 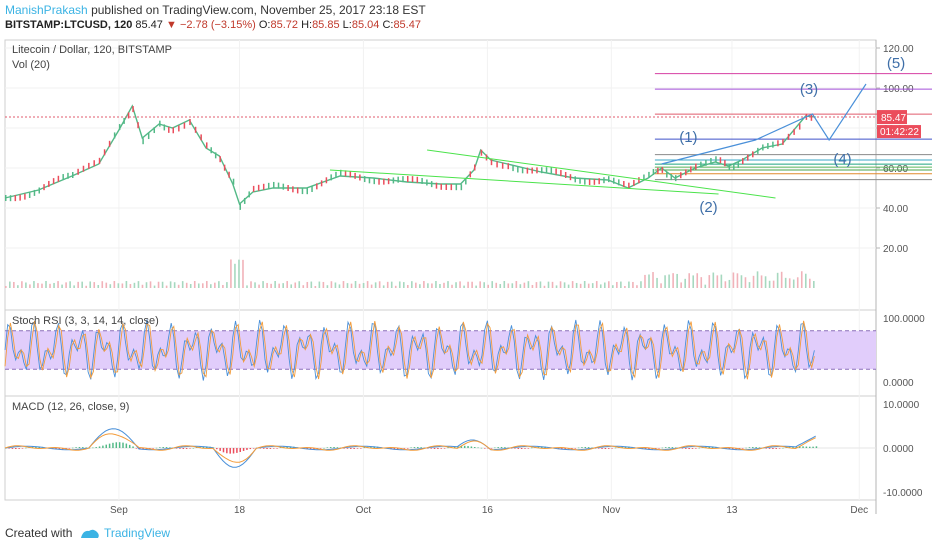 What do you see at coordinates (46, 10) in the screenshot?
I see `author-link: ManishPrakash` at bounding box center [46, 10].